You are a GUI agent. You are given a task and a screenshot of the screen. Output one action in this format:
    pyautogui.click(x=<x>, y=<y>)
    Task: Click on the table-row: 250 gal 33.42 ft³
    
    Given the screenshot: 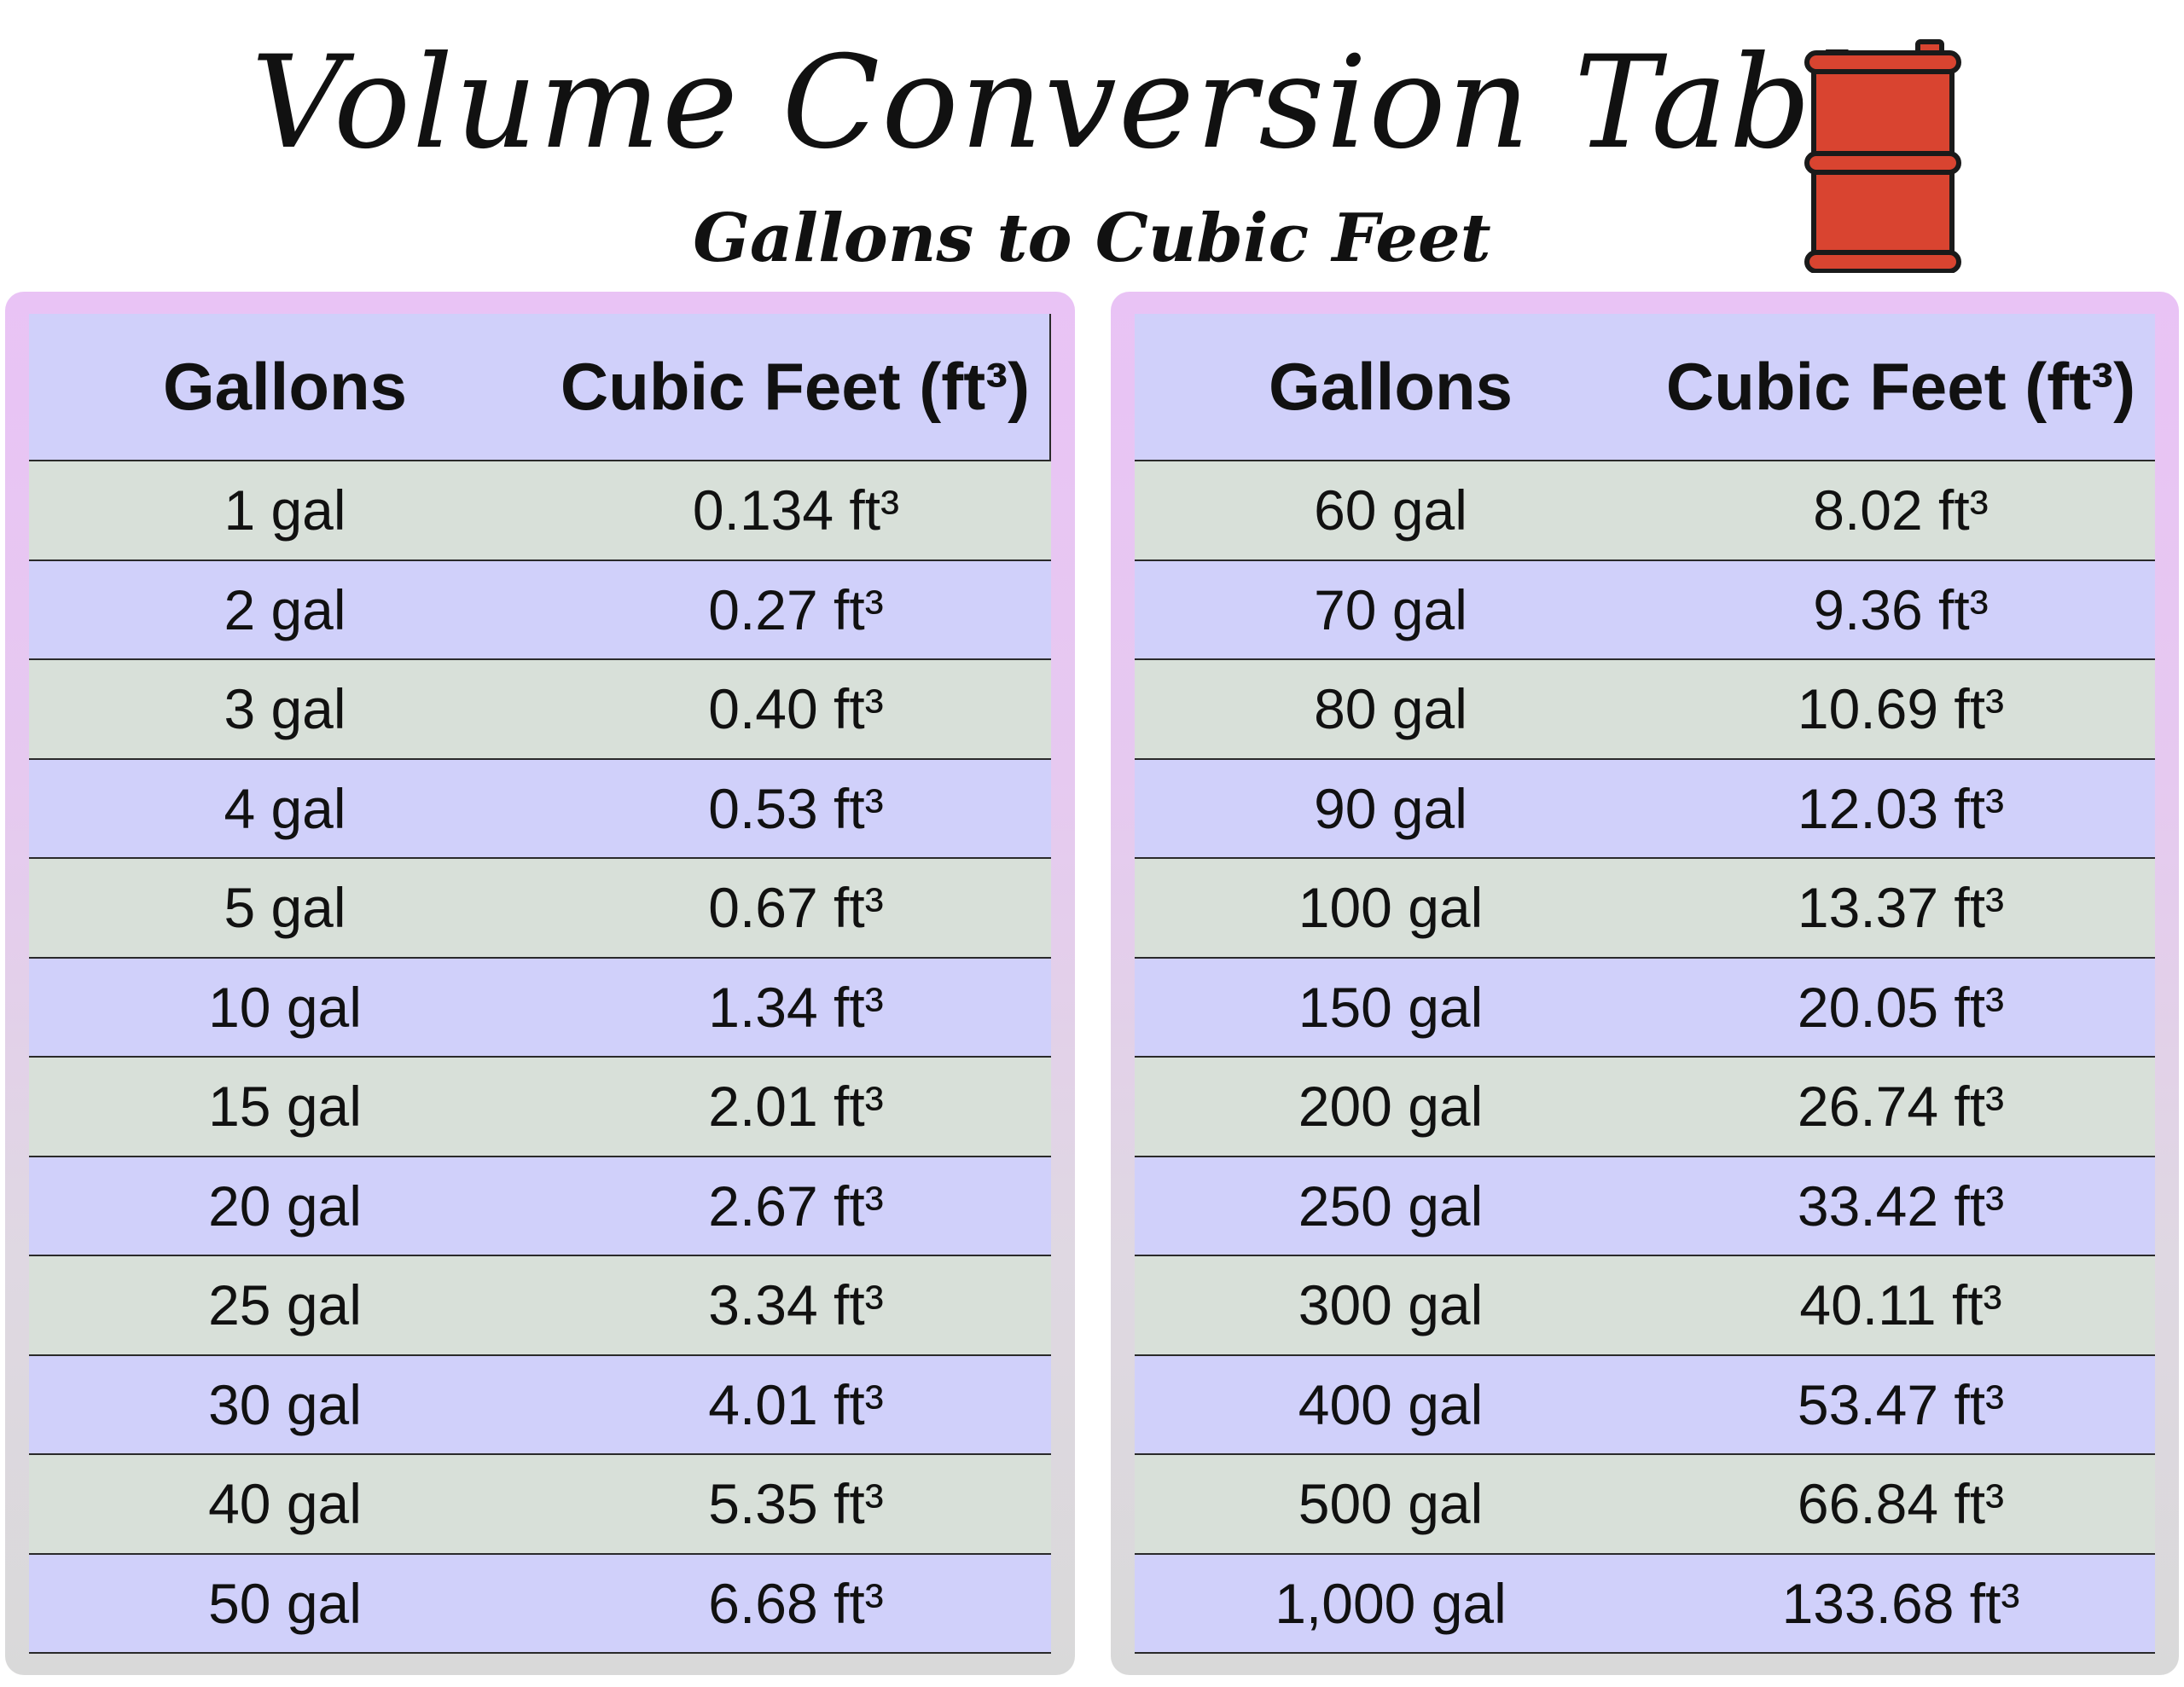 What is the action you would take?
    pyautogui.click(x=1645, y=1206)
    